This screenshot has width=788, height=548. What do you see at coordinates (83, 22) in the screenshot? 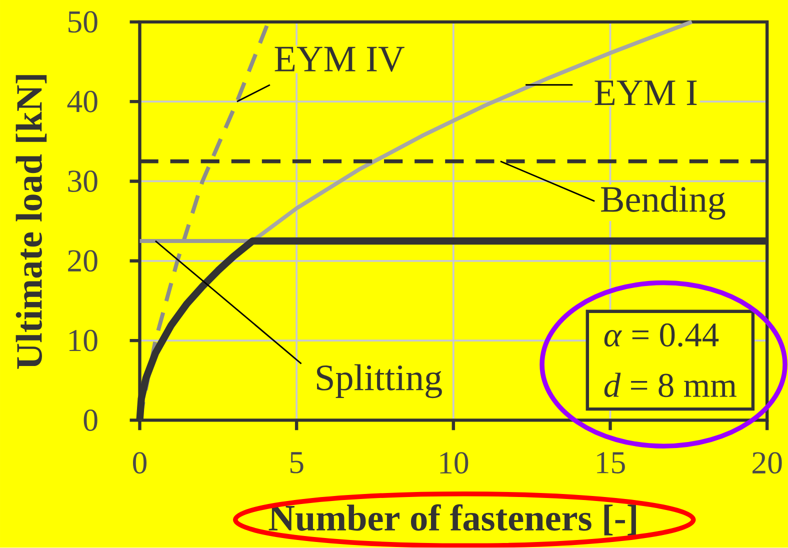
I see `y-tick-label: 50` at bounding box center [83, 22].